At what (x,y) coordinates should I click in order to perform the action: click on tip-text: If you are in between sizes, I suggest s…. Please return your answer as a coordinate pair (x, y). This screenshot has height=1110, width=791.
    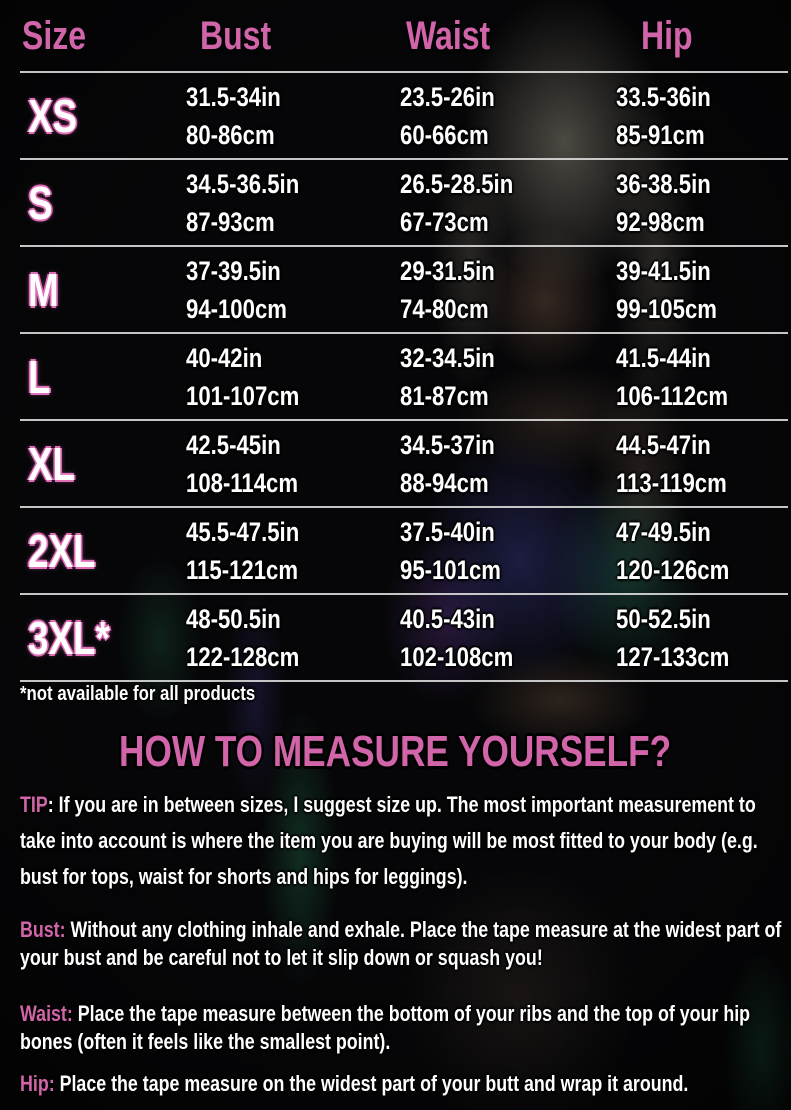
    Looking at the image, I should click on (389, 840).